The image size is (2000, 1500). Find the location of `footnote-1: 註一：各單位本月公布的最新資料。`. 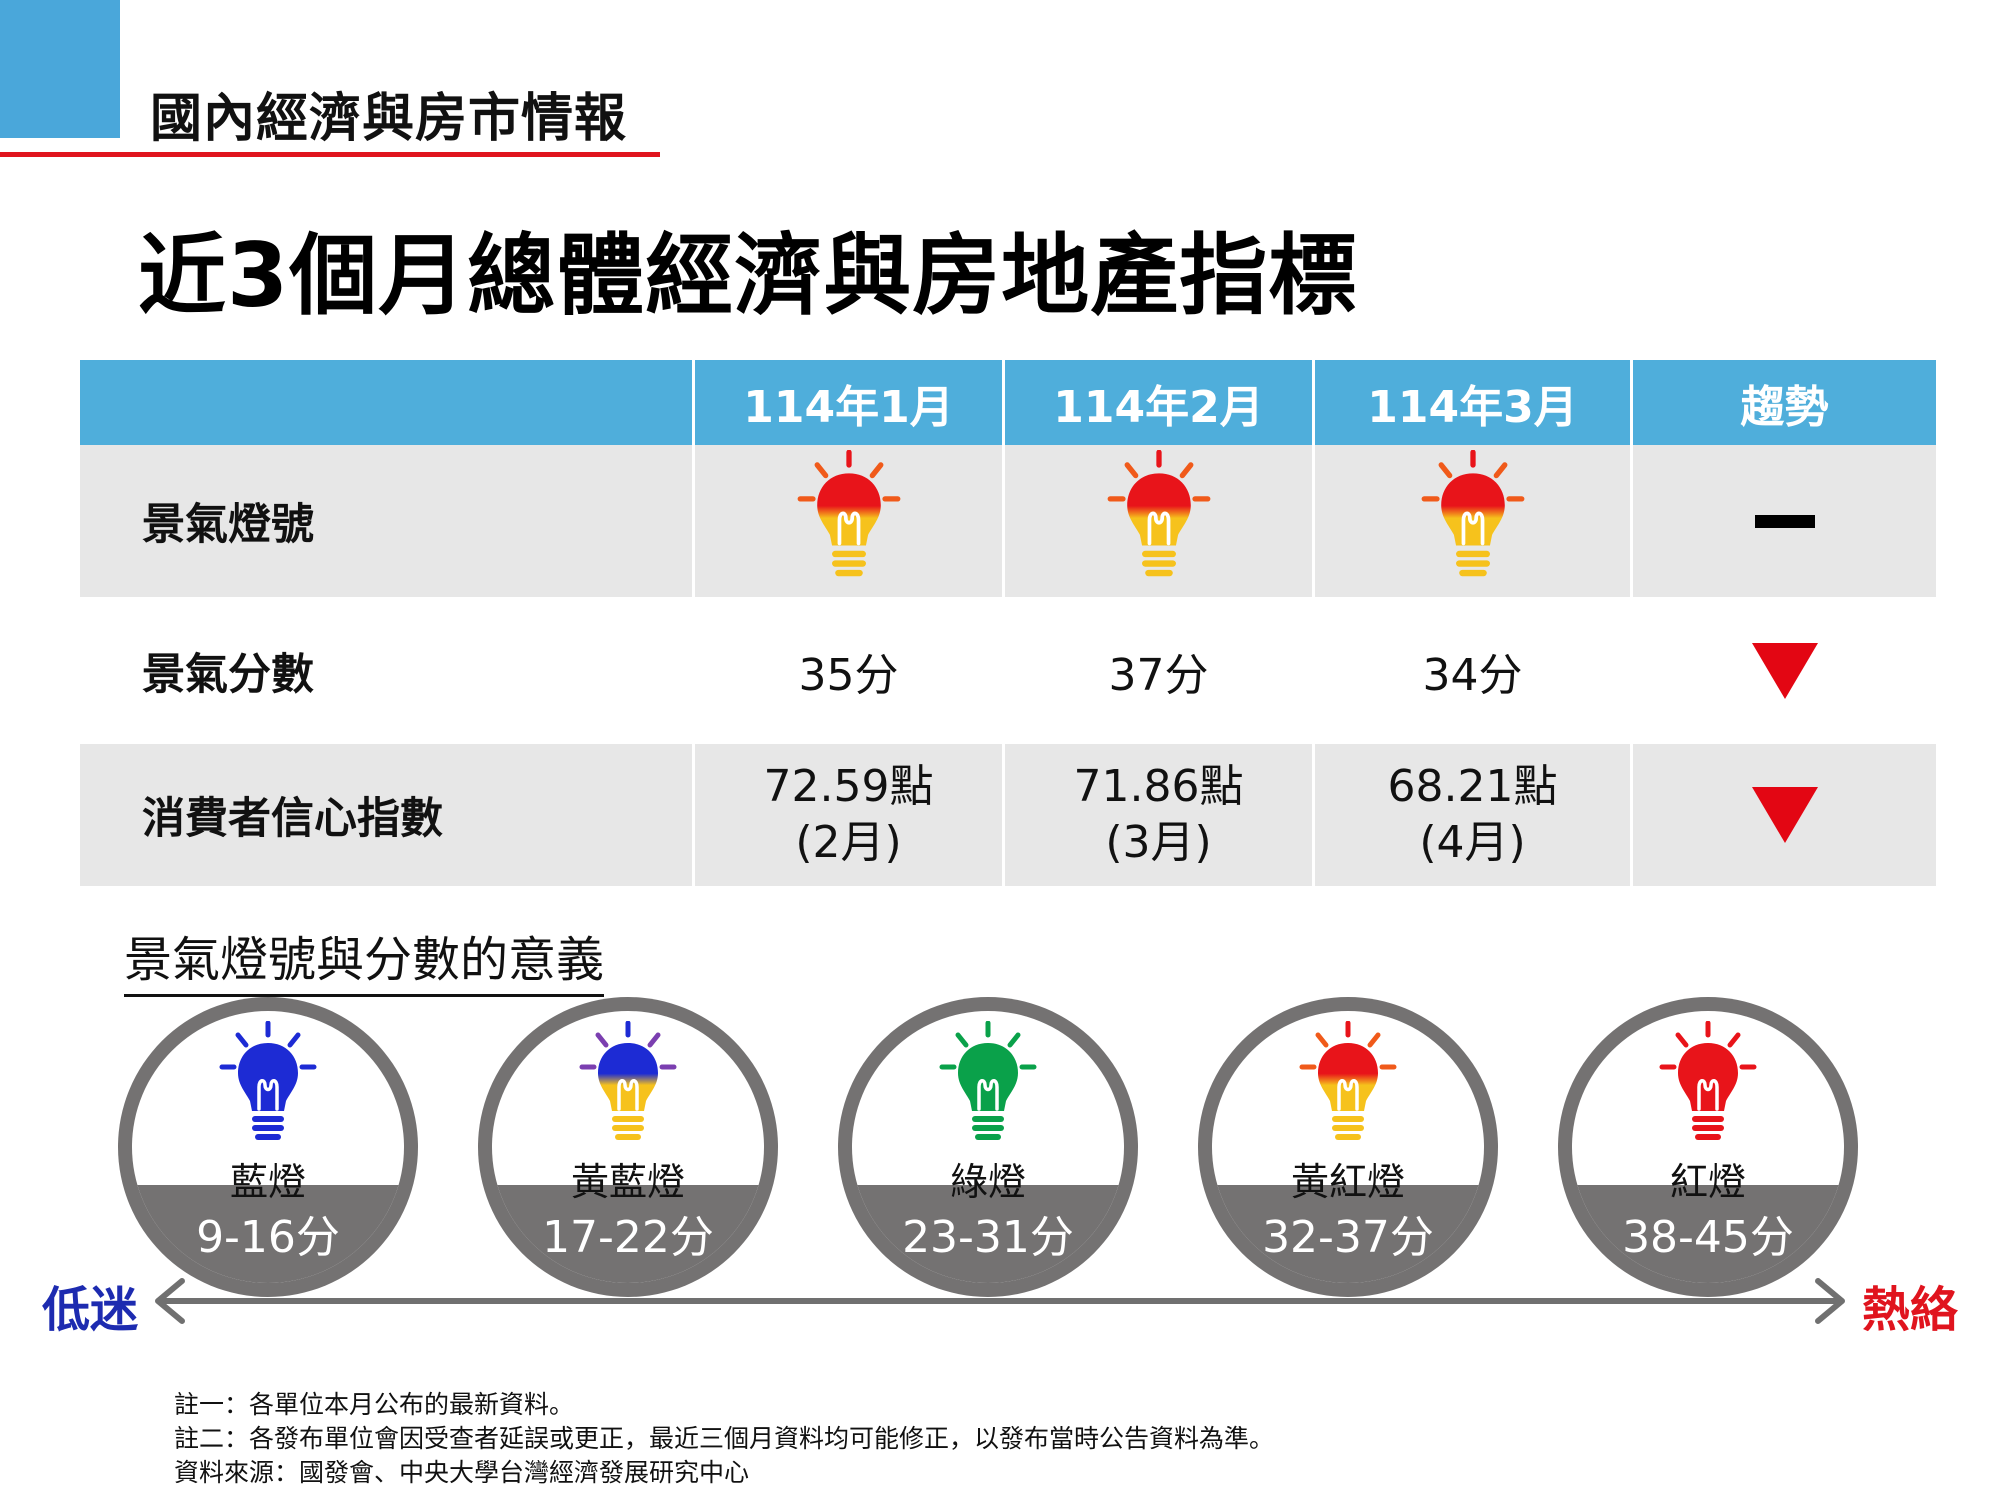

footnote-1: 註一：各單位本月公布的最新資料。 is located at coordinates (374, 1404).